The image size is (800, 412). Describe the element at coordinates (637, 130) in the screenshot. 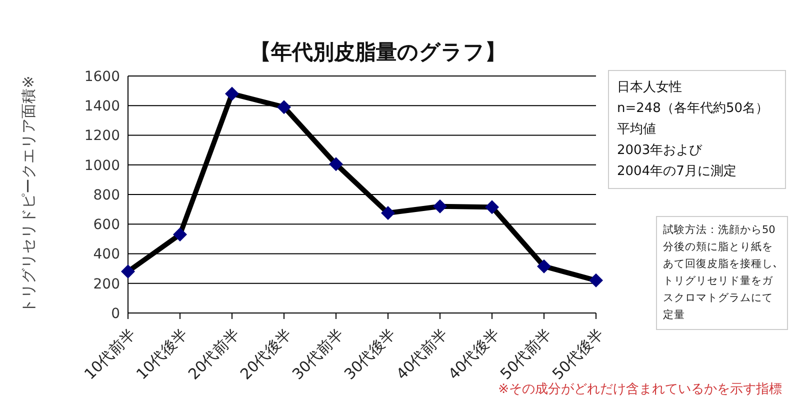

I see `text: 平均値` at that location.